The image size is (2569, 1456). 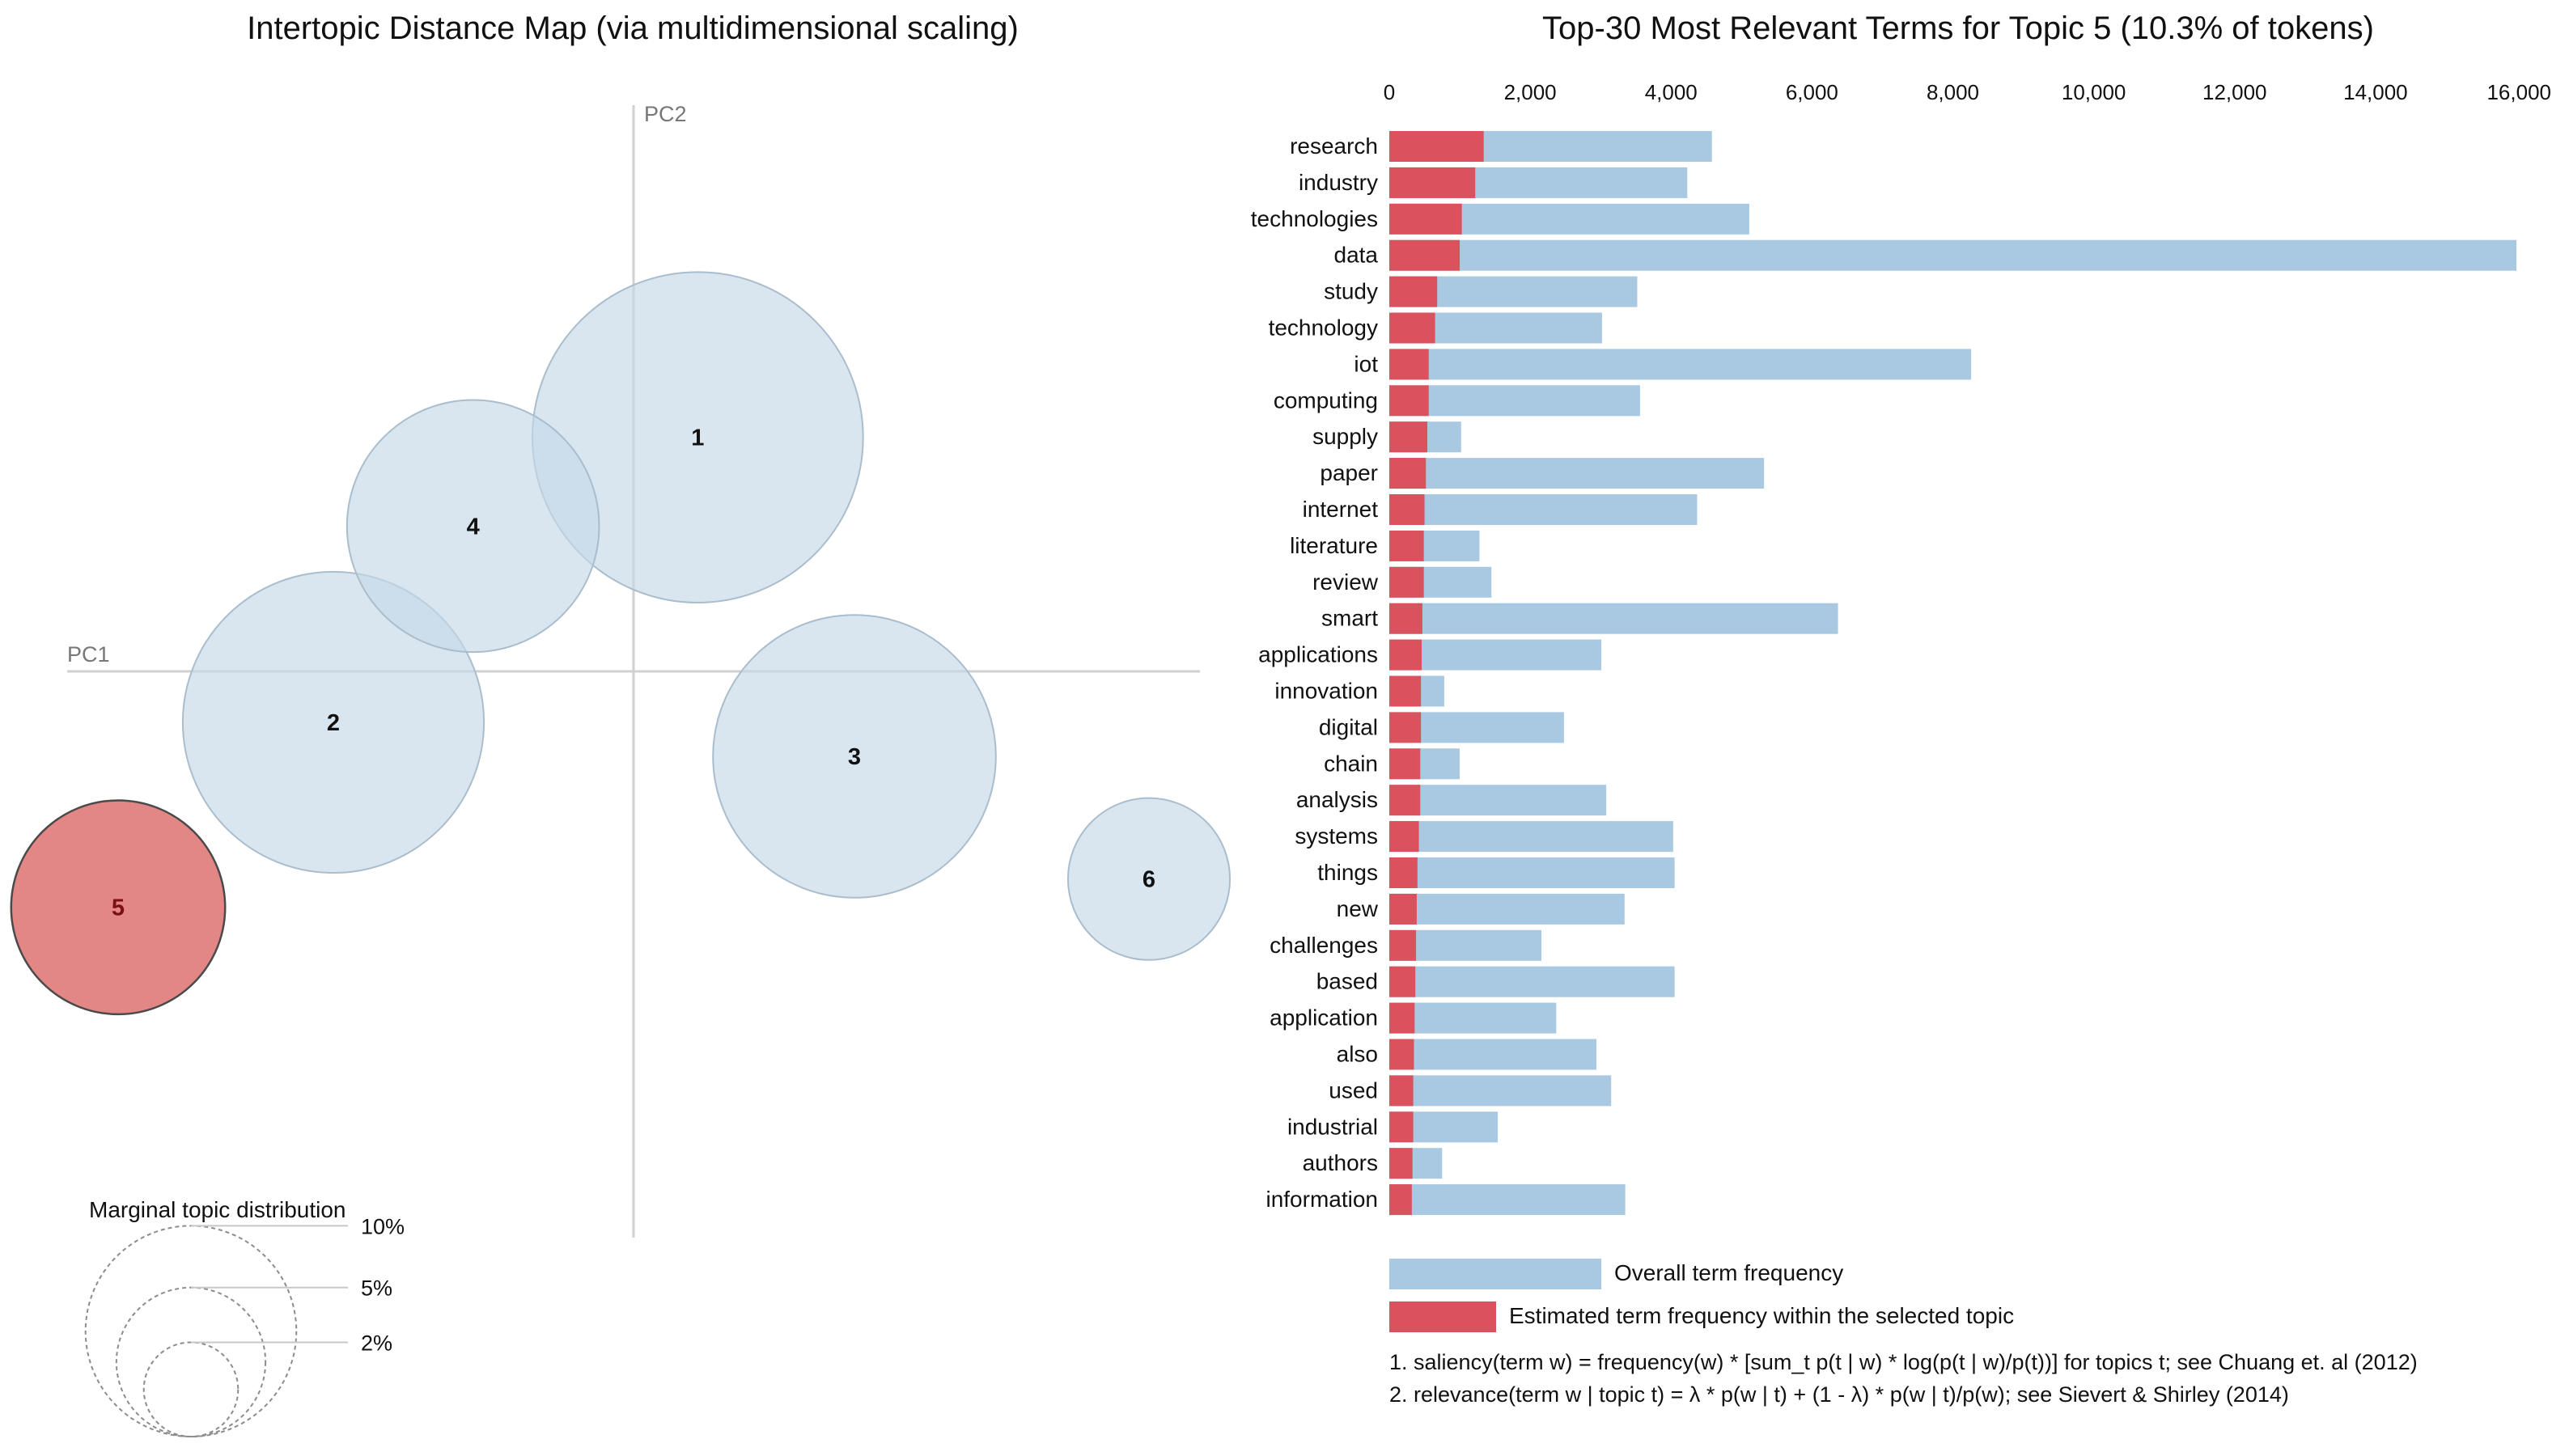 What do you see at coordinates (1680, 365) in the screenshot?
I see `overall-bar-iot` at bounding box center [1680, 365].